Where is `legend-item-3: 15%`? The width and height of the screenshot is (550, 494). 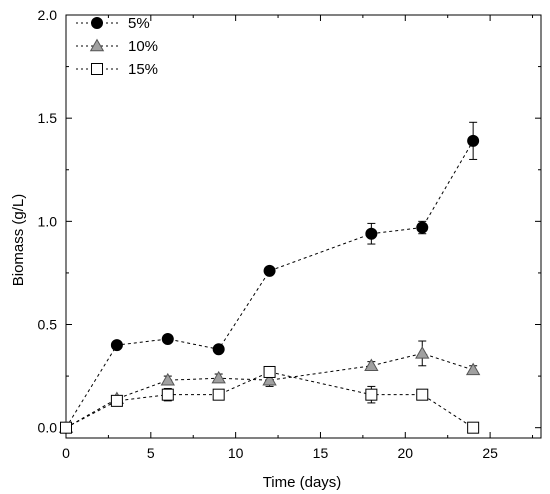 legend-item-3: 15% is located at coordinates (117, 69).